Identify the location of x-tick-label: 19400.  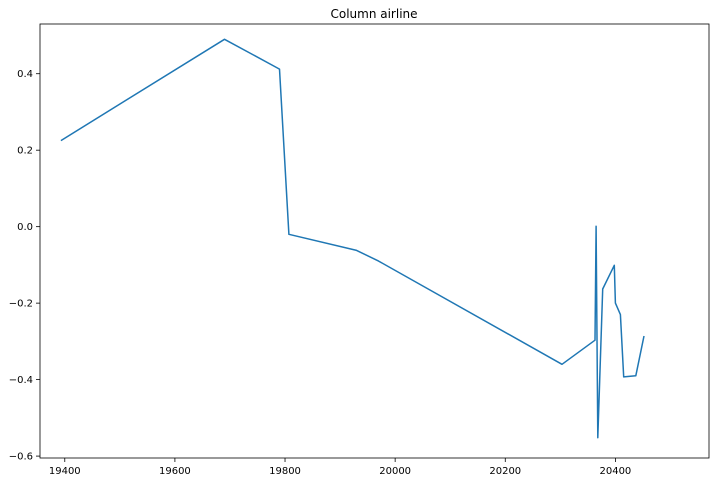
(65, 471).